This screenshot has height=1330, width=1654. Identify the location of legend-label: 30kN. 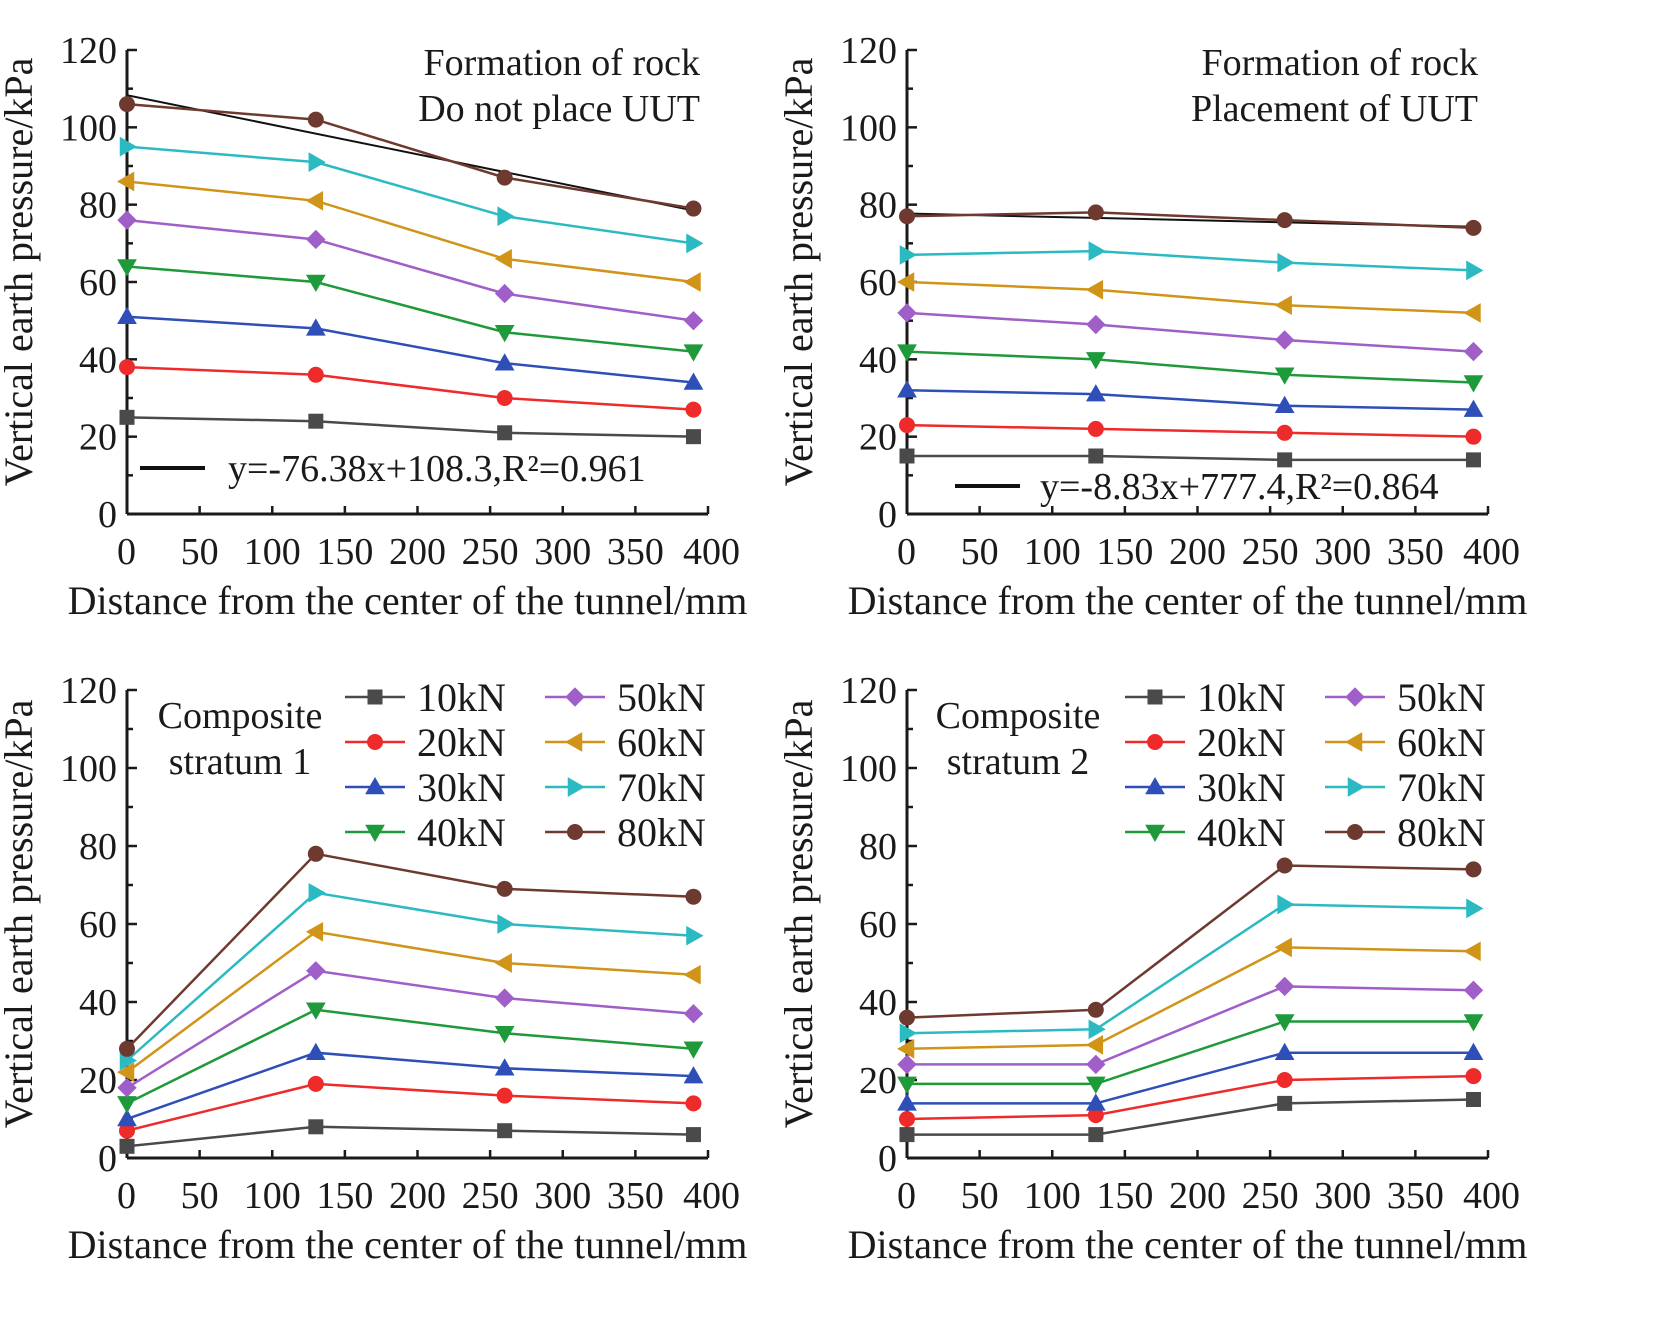
(461, 787).